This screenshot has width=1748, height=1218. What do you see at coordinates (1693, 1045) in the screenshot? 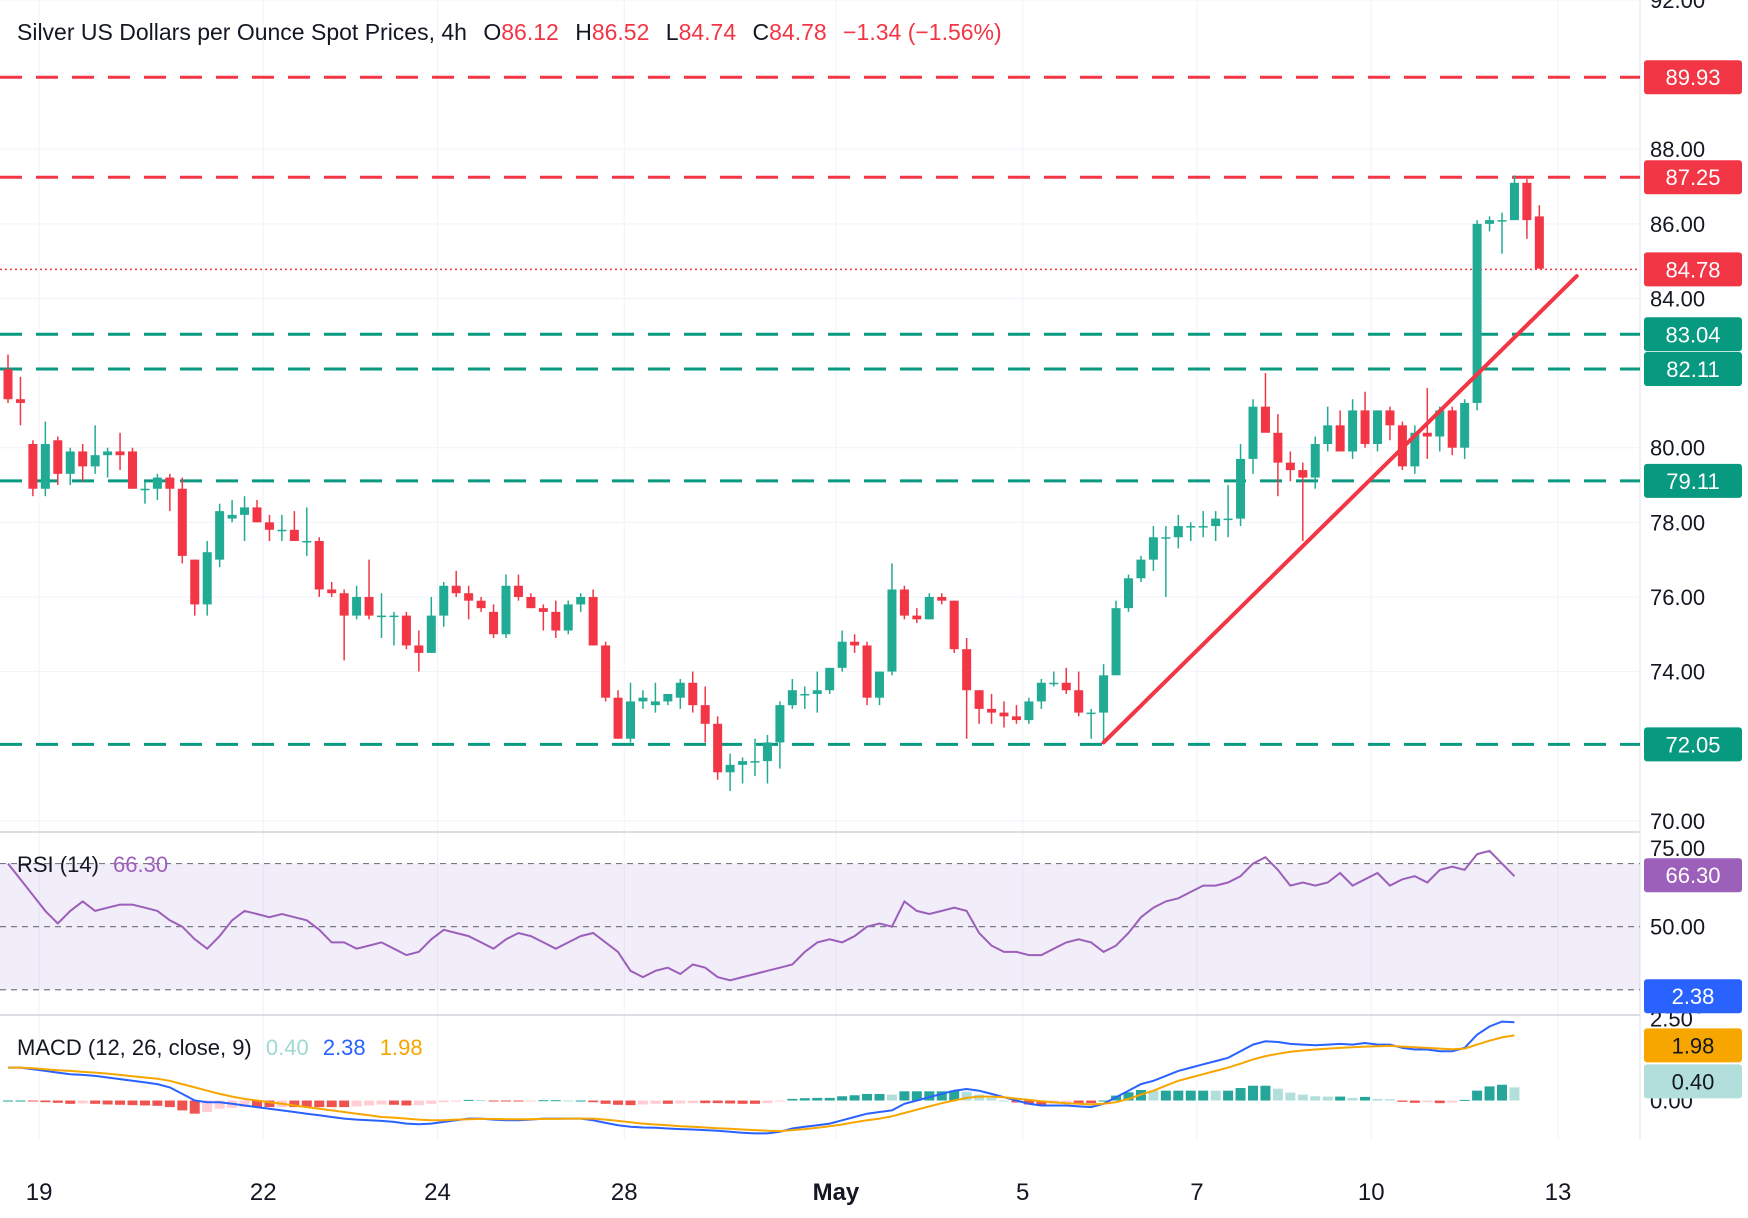
I see `macd-signal-label: 1.98` at bounding box center [1693, 1045].